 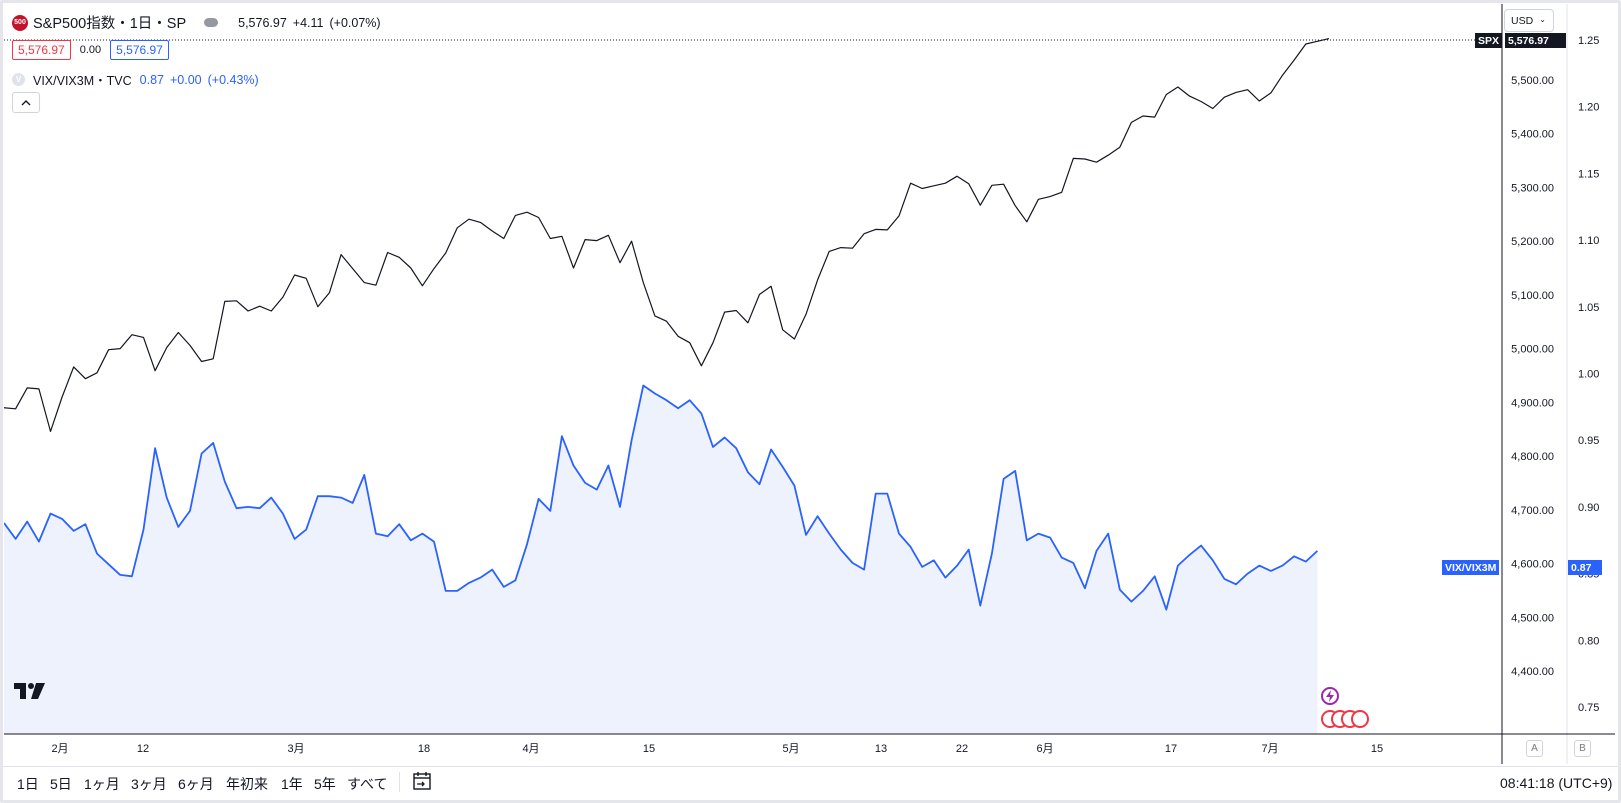 What do you see at coordinates (139, 50) in the screenshot?
I see `ask-price: 5,576.97` at bounding box center [139, 50].